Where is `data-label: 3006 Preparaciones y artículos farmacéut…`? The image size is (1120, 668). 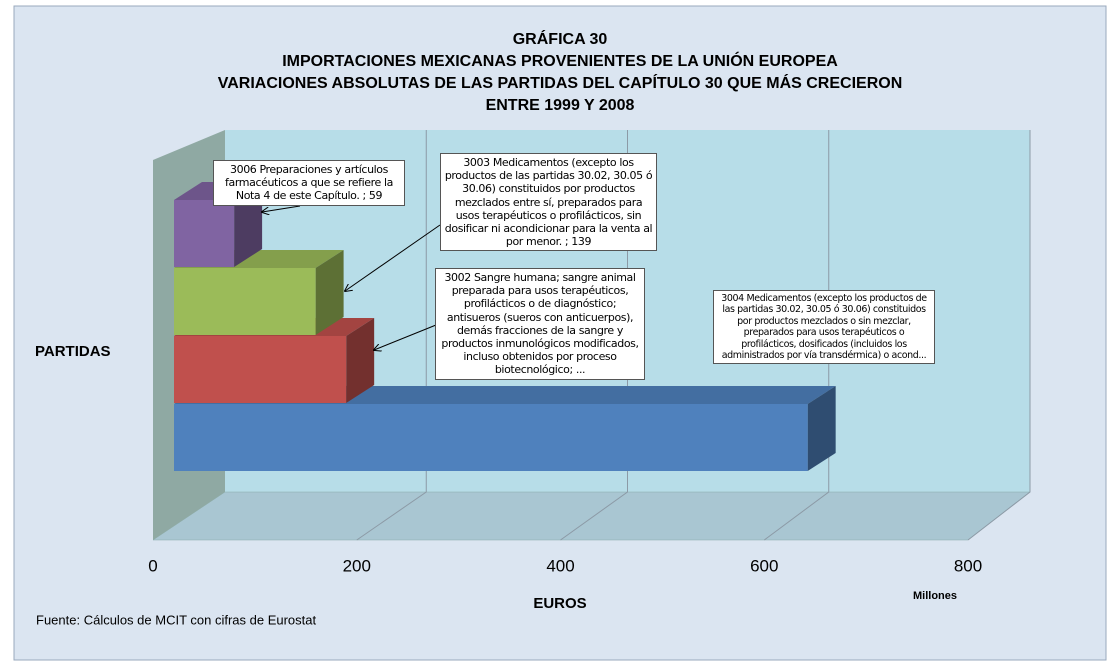
data-label: 3006 Preparaciones y artículos farmacéut… is located at coordinates (309, 183).